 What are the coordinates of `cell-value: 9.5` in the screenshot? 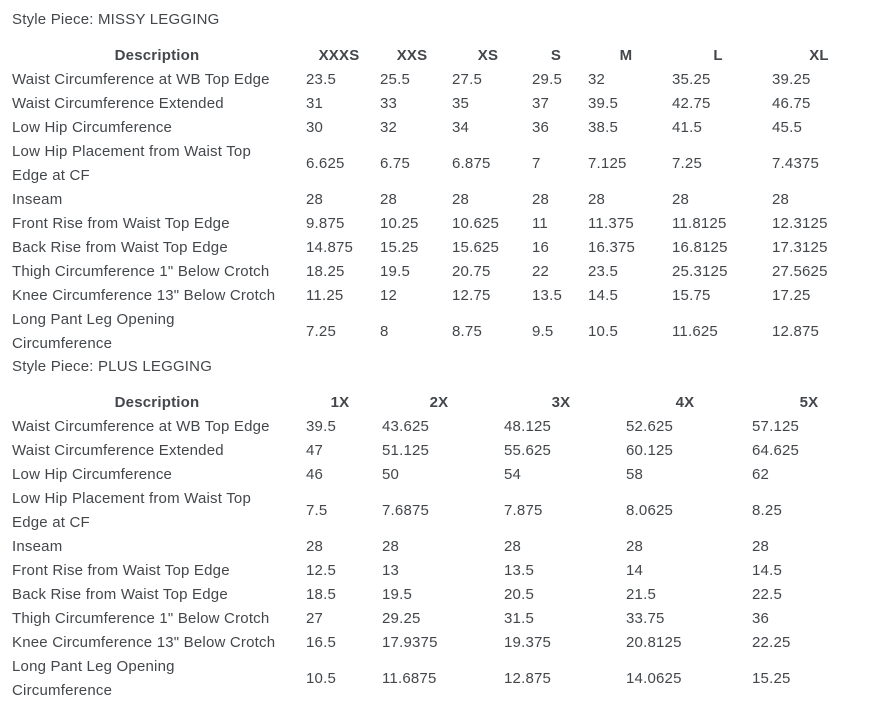 It's located at (543, 331).